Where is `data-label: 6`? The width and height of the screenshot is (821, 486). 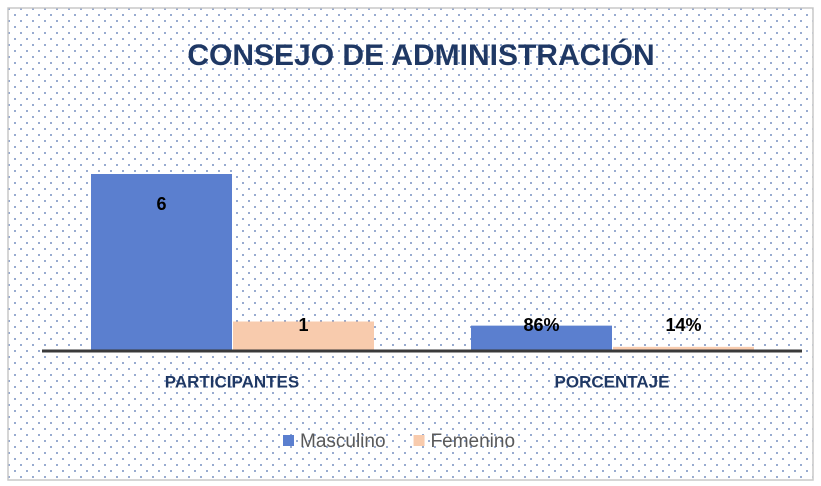
data-label: 6 is located at coordinates (161, 204).